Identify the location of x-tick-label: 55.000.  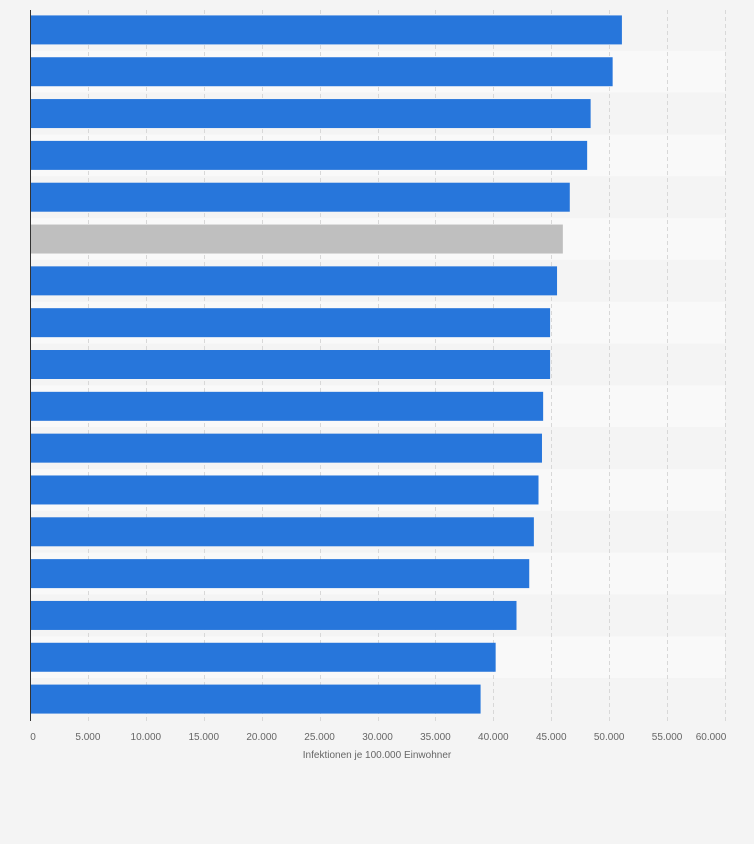
(667, 737).